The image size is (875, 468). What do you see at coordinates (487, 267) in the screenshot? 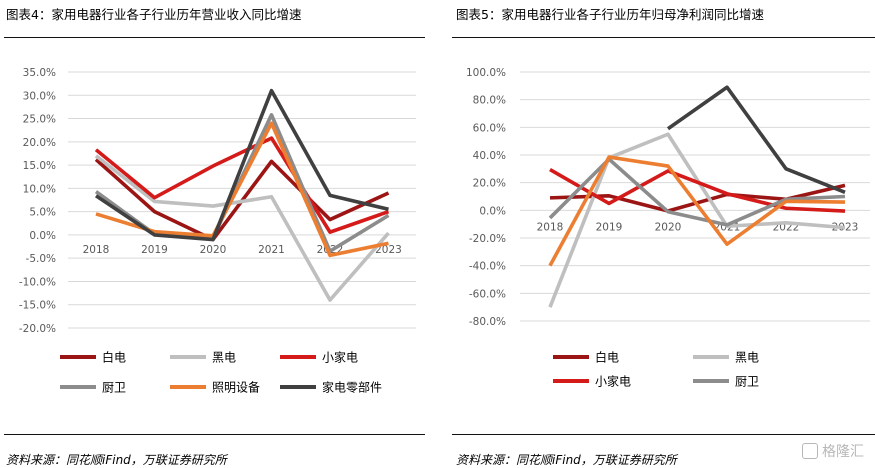
I see `y-tick-label: -40.0%` at bounding box center [487, 267].